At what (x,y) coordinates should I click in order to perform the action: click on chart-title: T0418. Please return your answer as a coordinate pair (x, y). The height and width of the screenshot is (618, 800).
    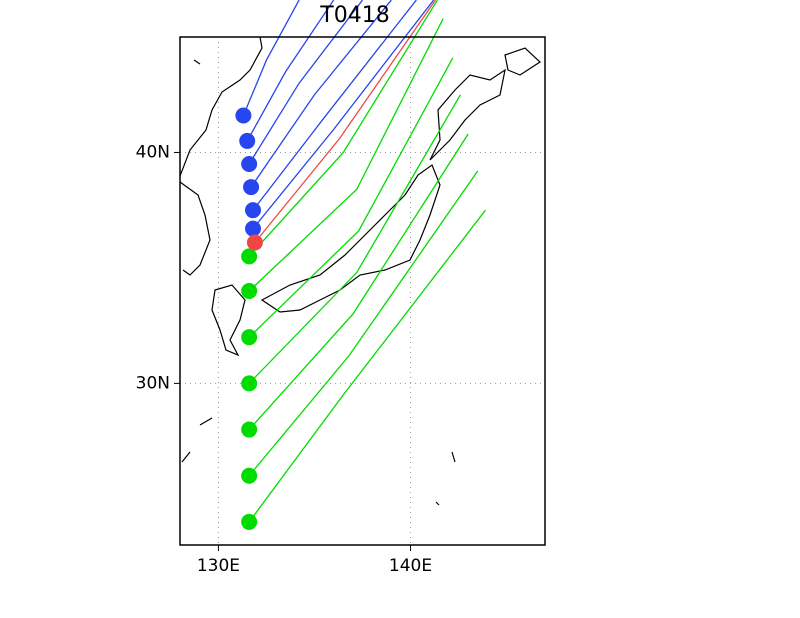
    Looking at the image, I should click on (354, 15).